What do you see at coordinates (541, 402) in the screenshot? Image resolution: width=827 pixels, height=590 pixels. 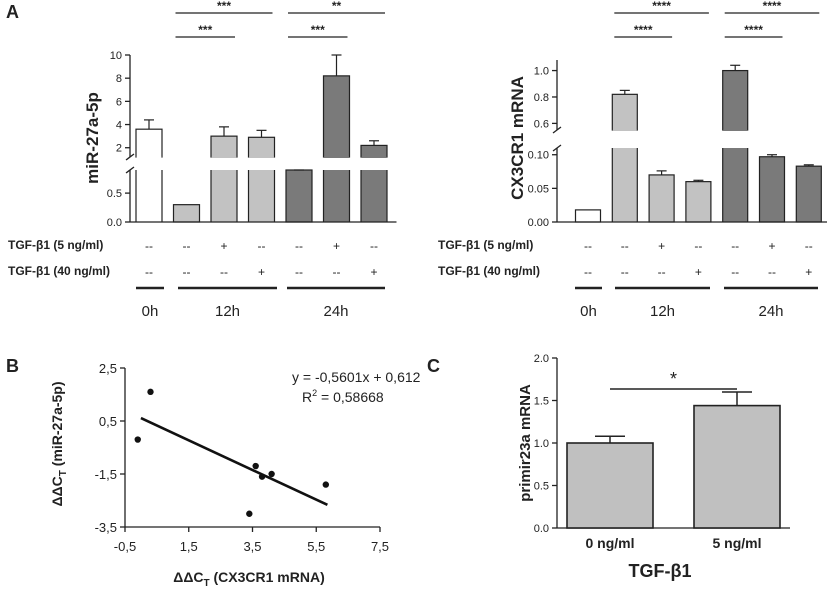 I see `y-tick-label: 1.5` at bounding box center [541, 402].